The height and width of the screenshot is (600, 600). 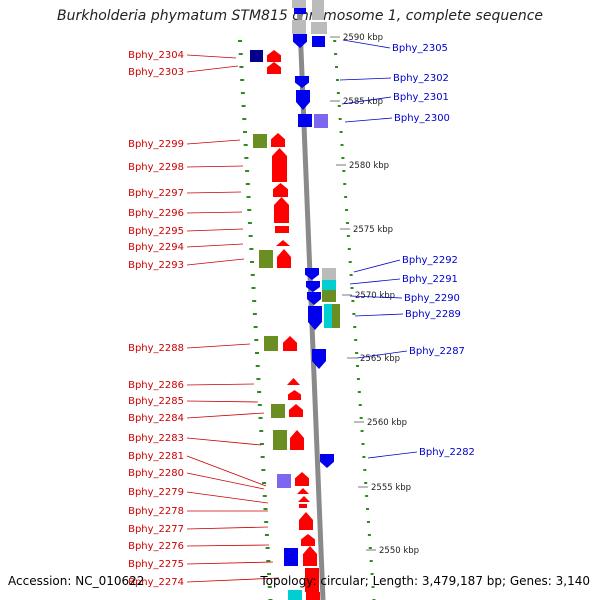 What do you see at coordinates (156, 492) in the screenshot?
I see `left-gene-label: Bphy_2279` at bounding box center [156, 492].